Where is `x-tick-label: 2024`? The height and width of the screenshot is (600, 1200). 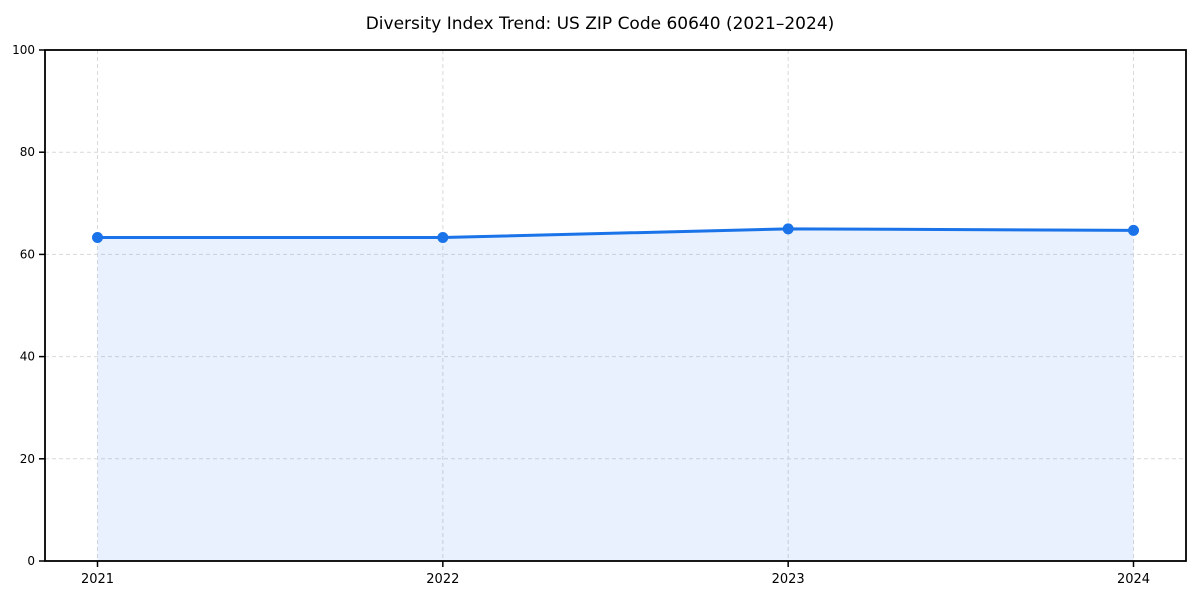
x-tick-label: 2024 is located at coordinates (1133, 579).